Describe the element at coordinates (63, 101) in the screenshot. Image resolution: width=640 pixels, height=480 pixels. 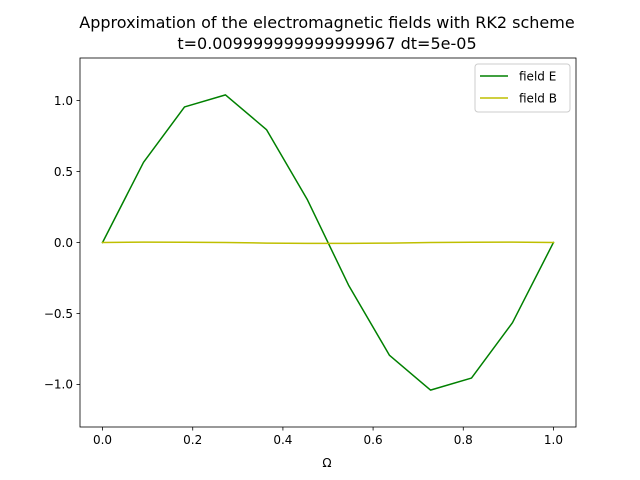
I see `y-tick-label: 1.0` at that location.